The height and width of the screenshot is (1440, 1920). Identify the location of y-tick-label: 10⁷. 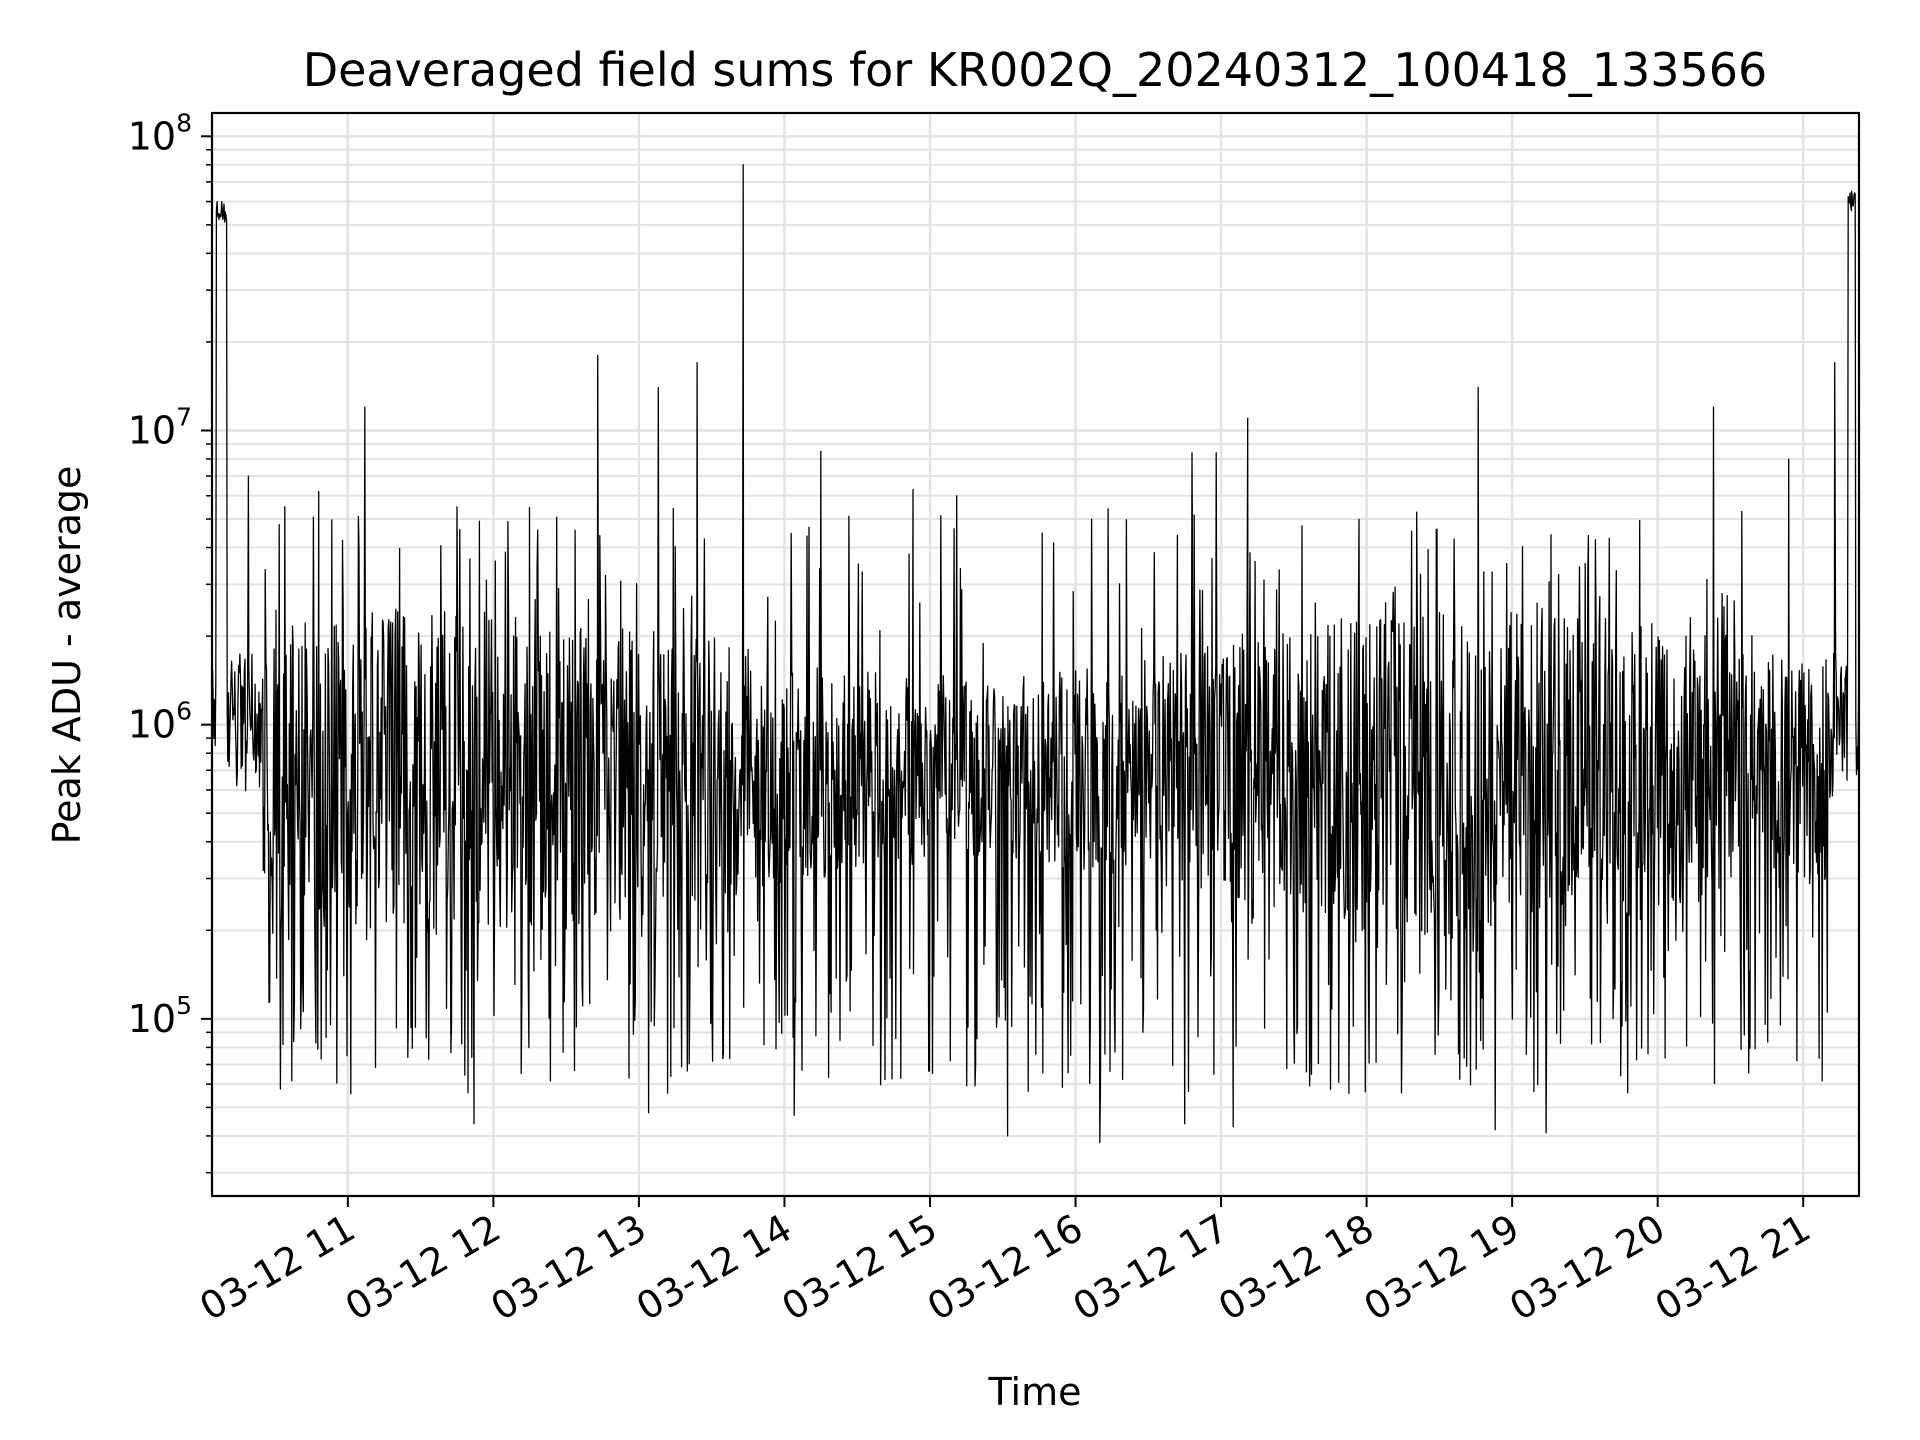
(160, 427).